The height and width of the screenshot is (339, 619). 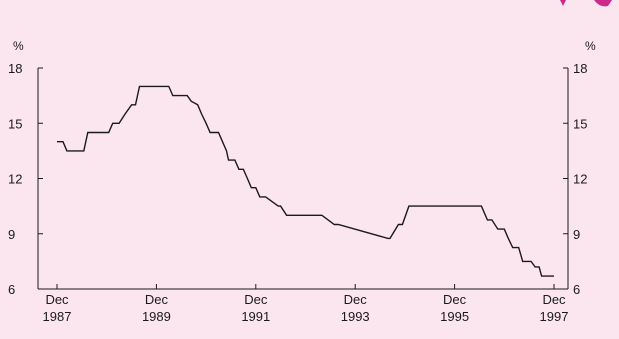 What do you see at coordinates (15, 179) in the screenshot?
I see `y-tick-label-left: 12` at bounding box center [15, 179].